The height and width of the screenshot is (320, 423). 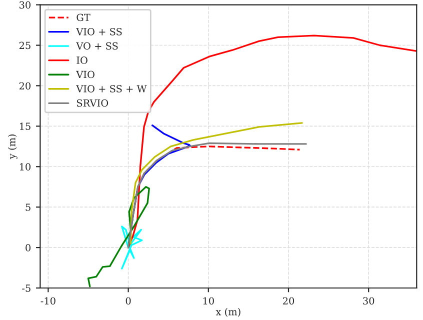 What do you see at coordinates (228, 312) in the screenshot?
I see `x-axis-title: x (m)` at bounding box center [228, 312].